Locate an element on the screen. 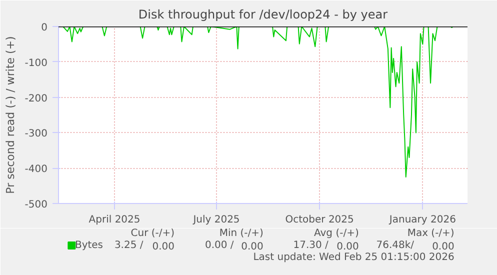  y-tick-label: -200 is located at coordinates (36, 98).